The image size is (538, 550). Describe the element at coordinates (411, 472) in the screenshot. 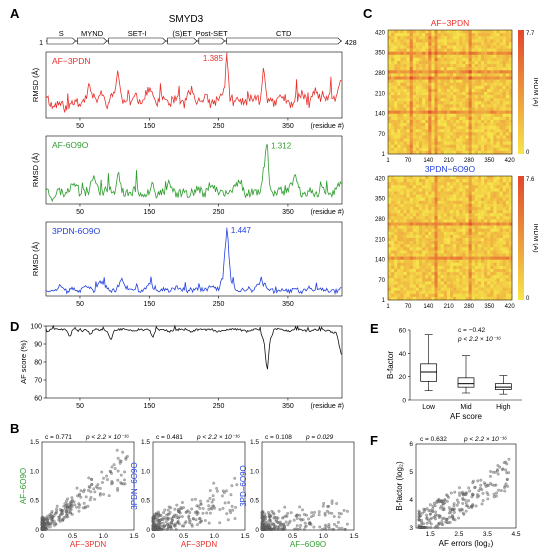

I see `y-tick-label: 5` at that location.